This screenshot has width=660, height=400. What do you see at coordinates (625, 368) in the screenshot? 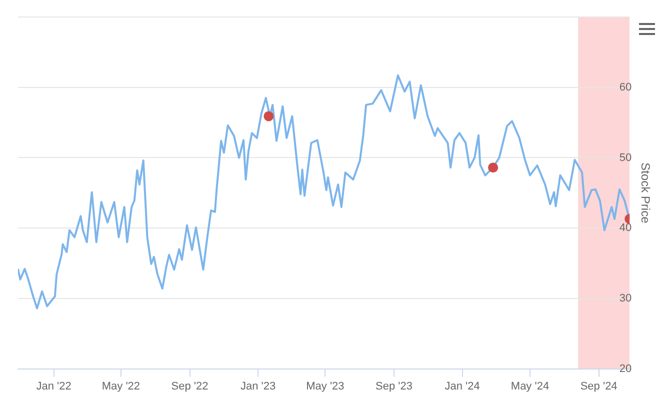
I see `y-tick-label: 20` at bounding box center [625, 368].